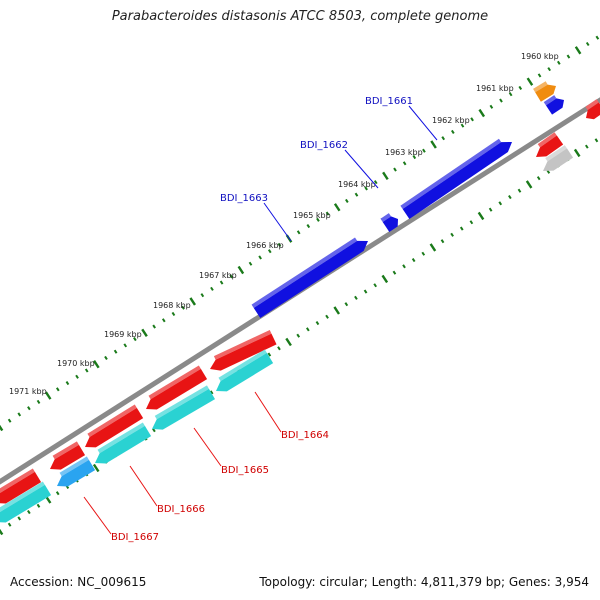 The image size is (600, 600). I want to click on gene-label: BDI_1664, so click(305, 435).